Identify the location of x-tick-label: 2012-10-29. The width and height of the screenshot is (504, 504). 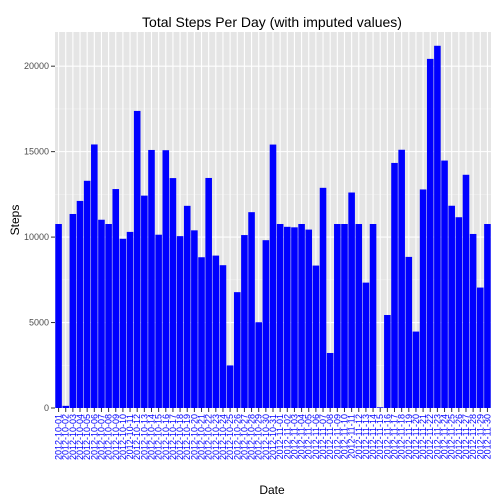
(259, 437).